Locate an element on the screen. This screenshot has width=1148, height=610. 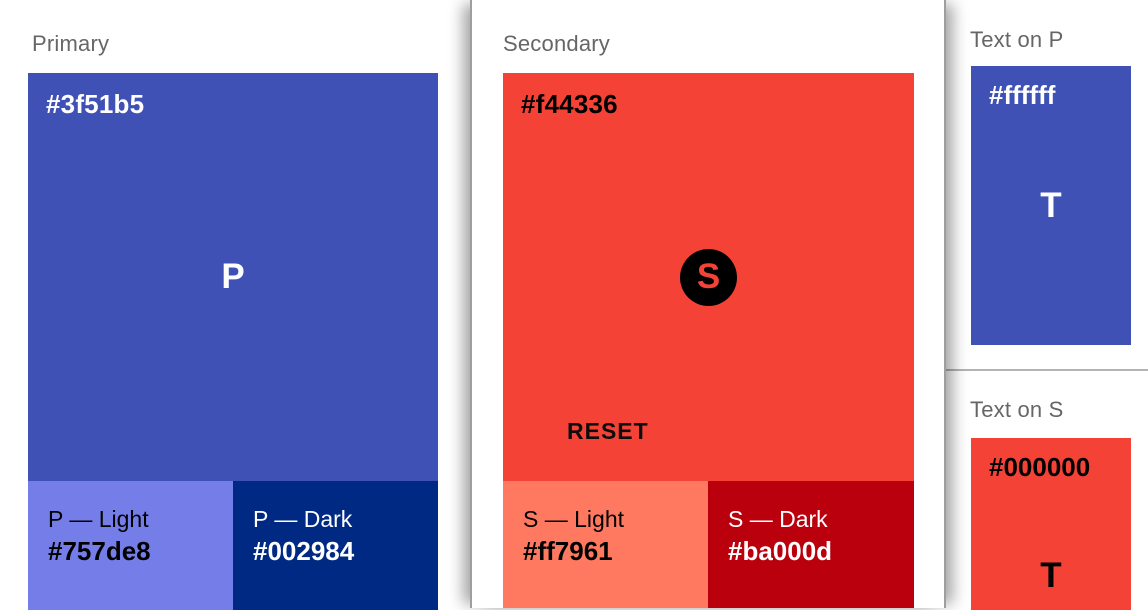
right-column-divider is located at coordinates (1047, 370).